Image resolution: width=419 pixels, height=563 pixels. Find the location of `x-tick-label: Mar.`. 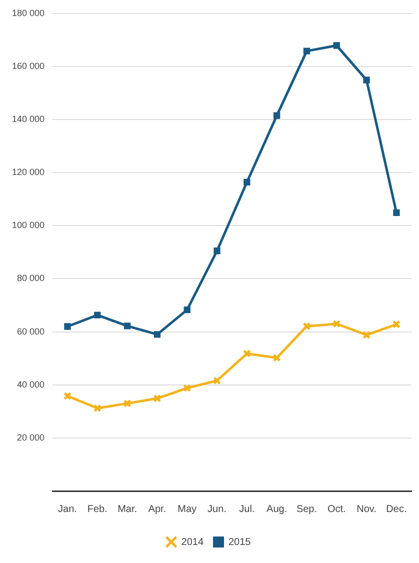

x-tick-label: Mar. is located at coordinates (128, 509).